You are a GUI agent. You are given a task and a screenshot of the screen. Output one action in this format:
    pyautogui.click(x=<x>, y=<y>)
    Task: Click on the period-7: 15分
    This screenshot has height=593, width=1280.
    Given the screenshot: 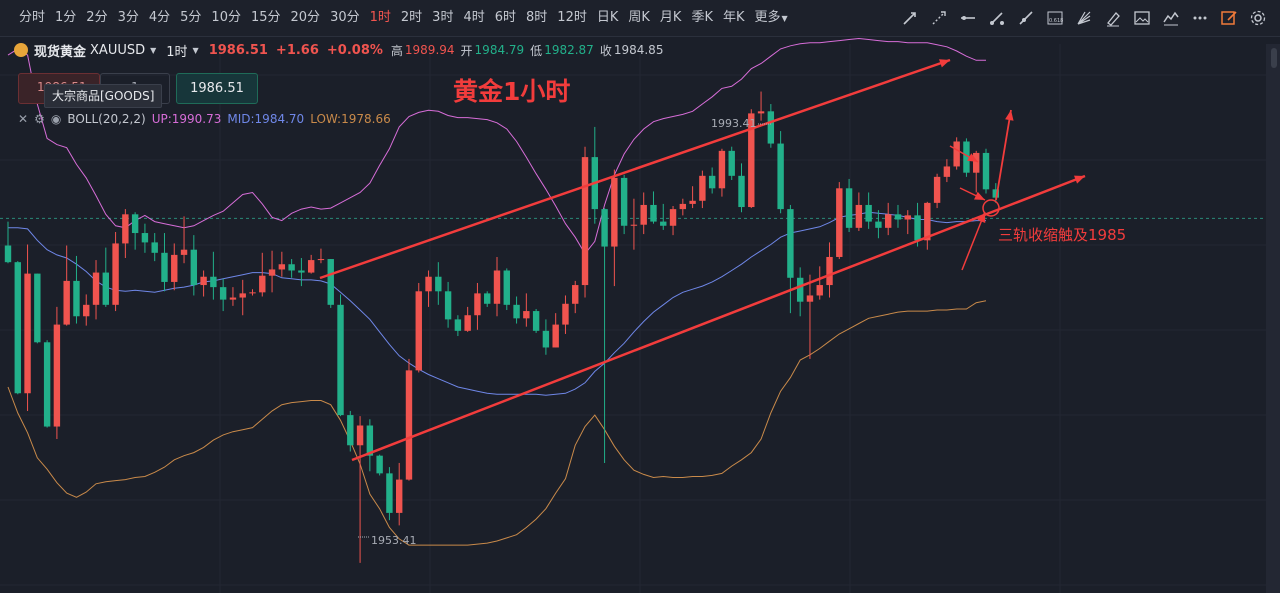 What is the action you would take?
    pyautogui.click(x=265, y=17)
    